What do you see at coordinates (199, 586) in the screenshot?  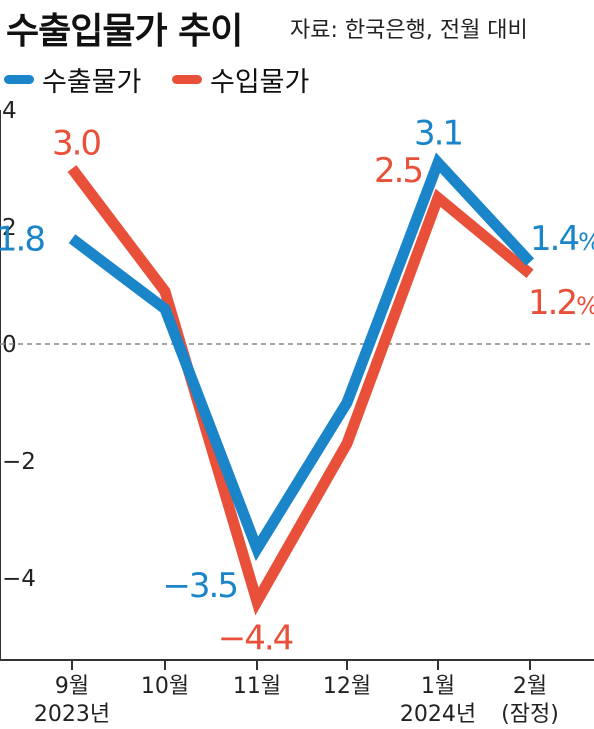 I see `data-label-export: −3.5` at bounding box center [199, 586].